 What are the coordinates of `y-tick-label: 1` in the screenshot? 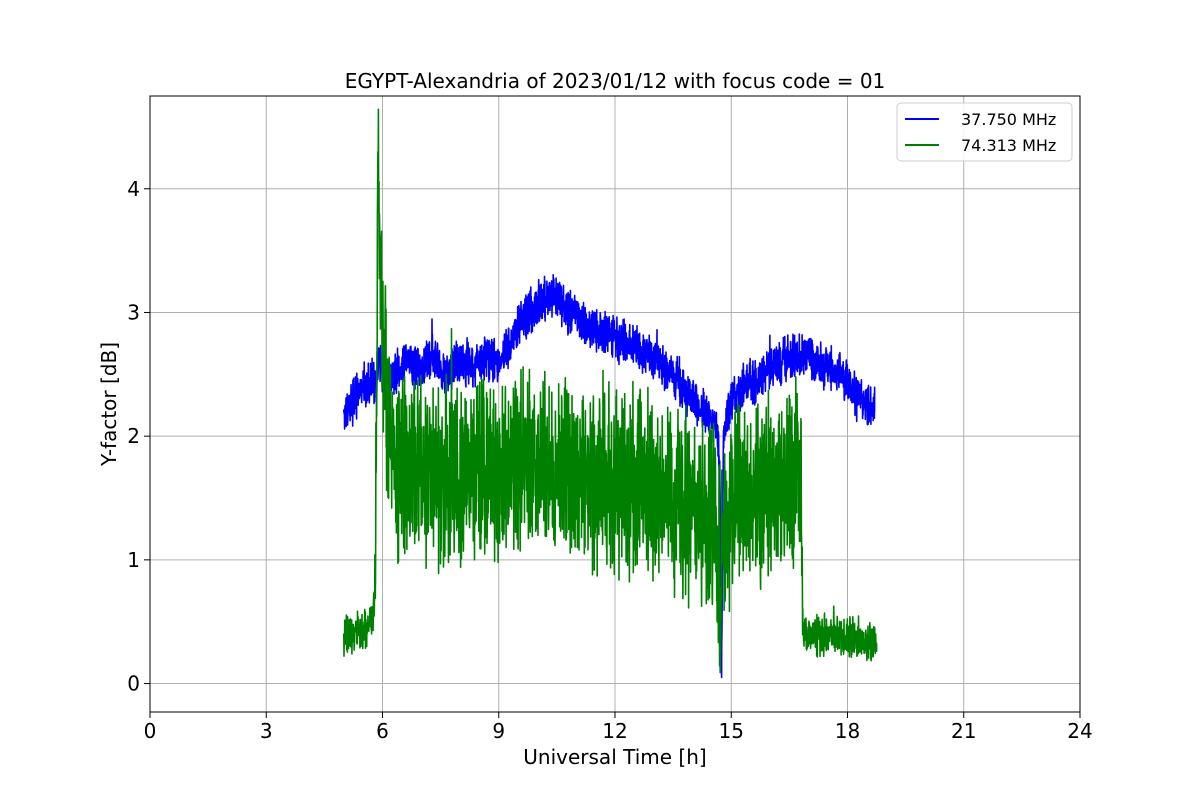 It's located at (133, 560).